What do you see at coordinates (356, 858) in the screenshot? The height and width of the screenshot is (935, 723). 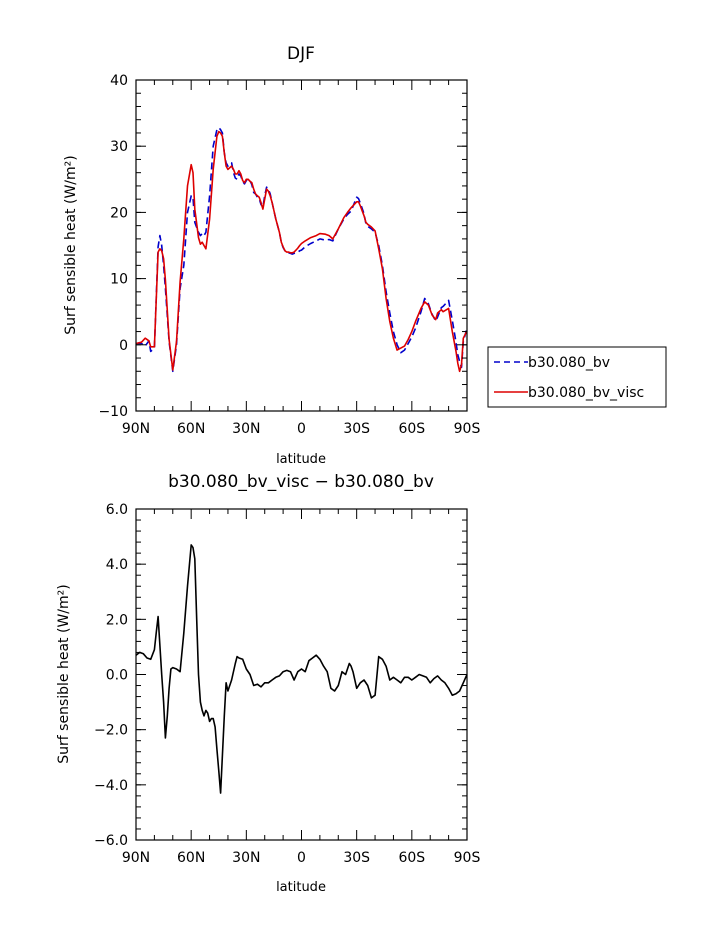 I see `bottom-x-tick-label: 30S` at bounding box center [356, 858].